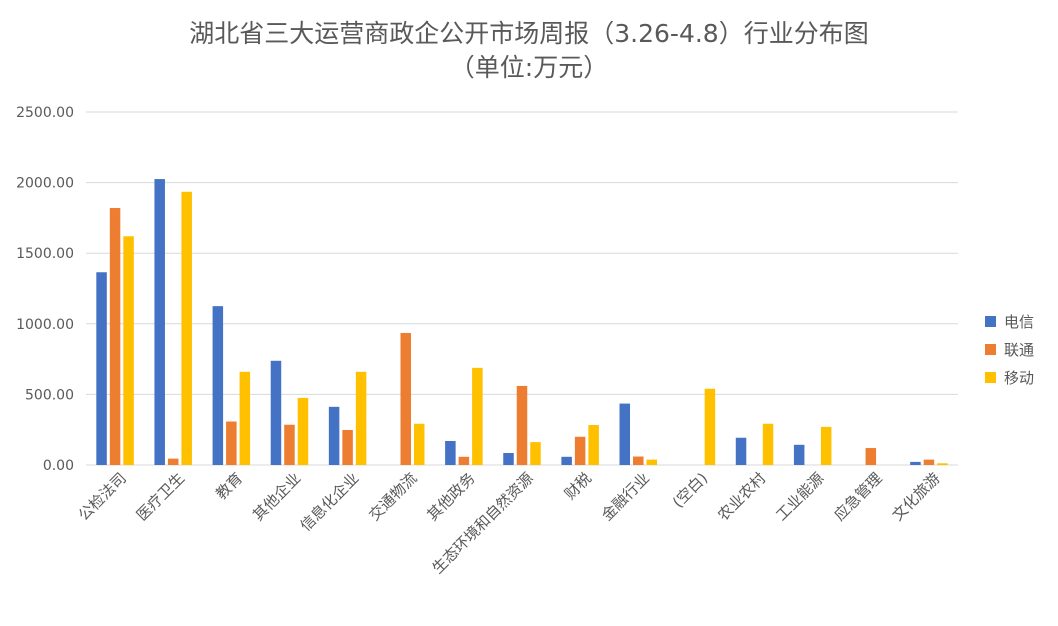 Image resolution: width=1058 pixels, height=626 pixels. Describe the element at coordinates (483, 523) in the screenshot. I see `x-tick-label: 生态环境和自然资源` at that location.